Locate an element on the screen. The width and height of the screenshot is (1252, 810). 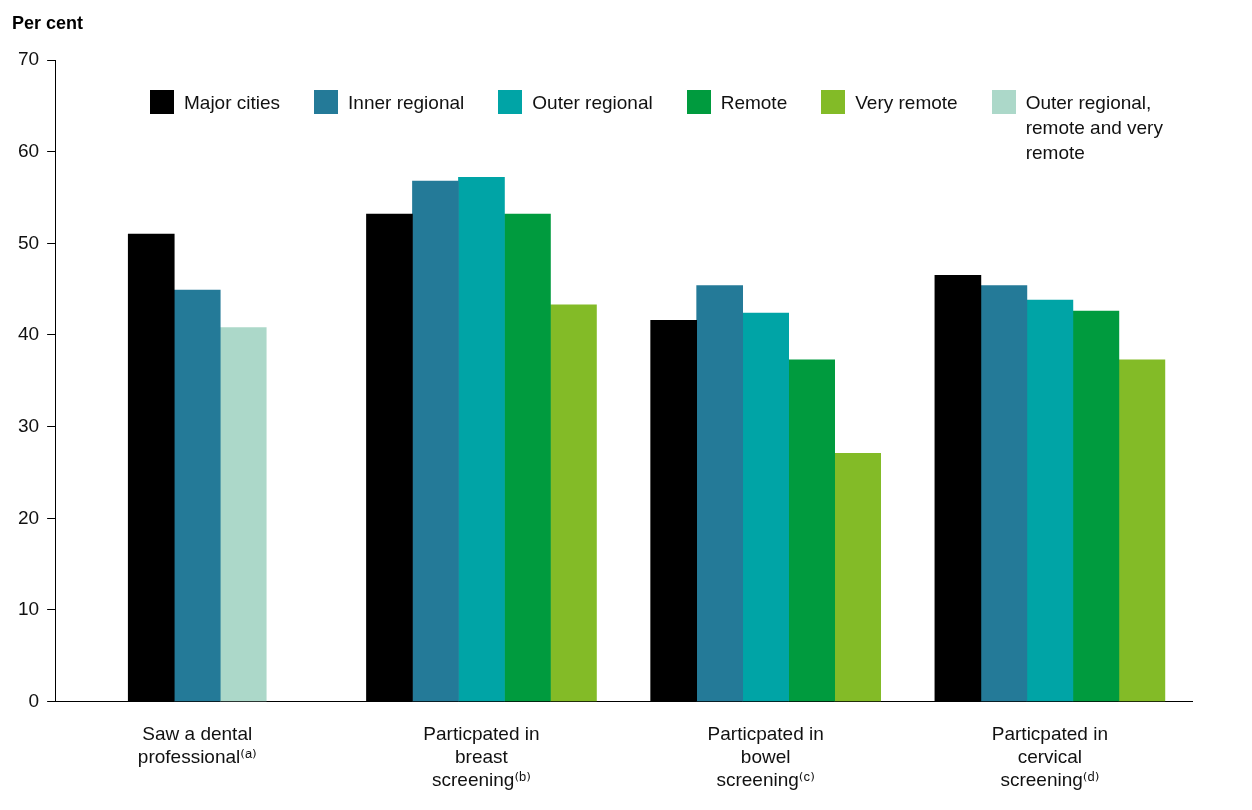
y-tick-label: 10 is located at coordinates (28, 609).